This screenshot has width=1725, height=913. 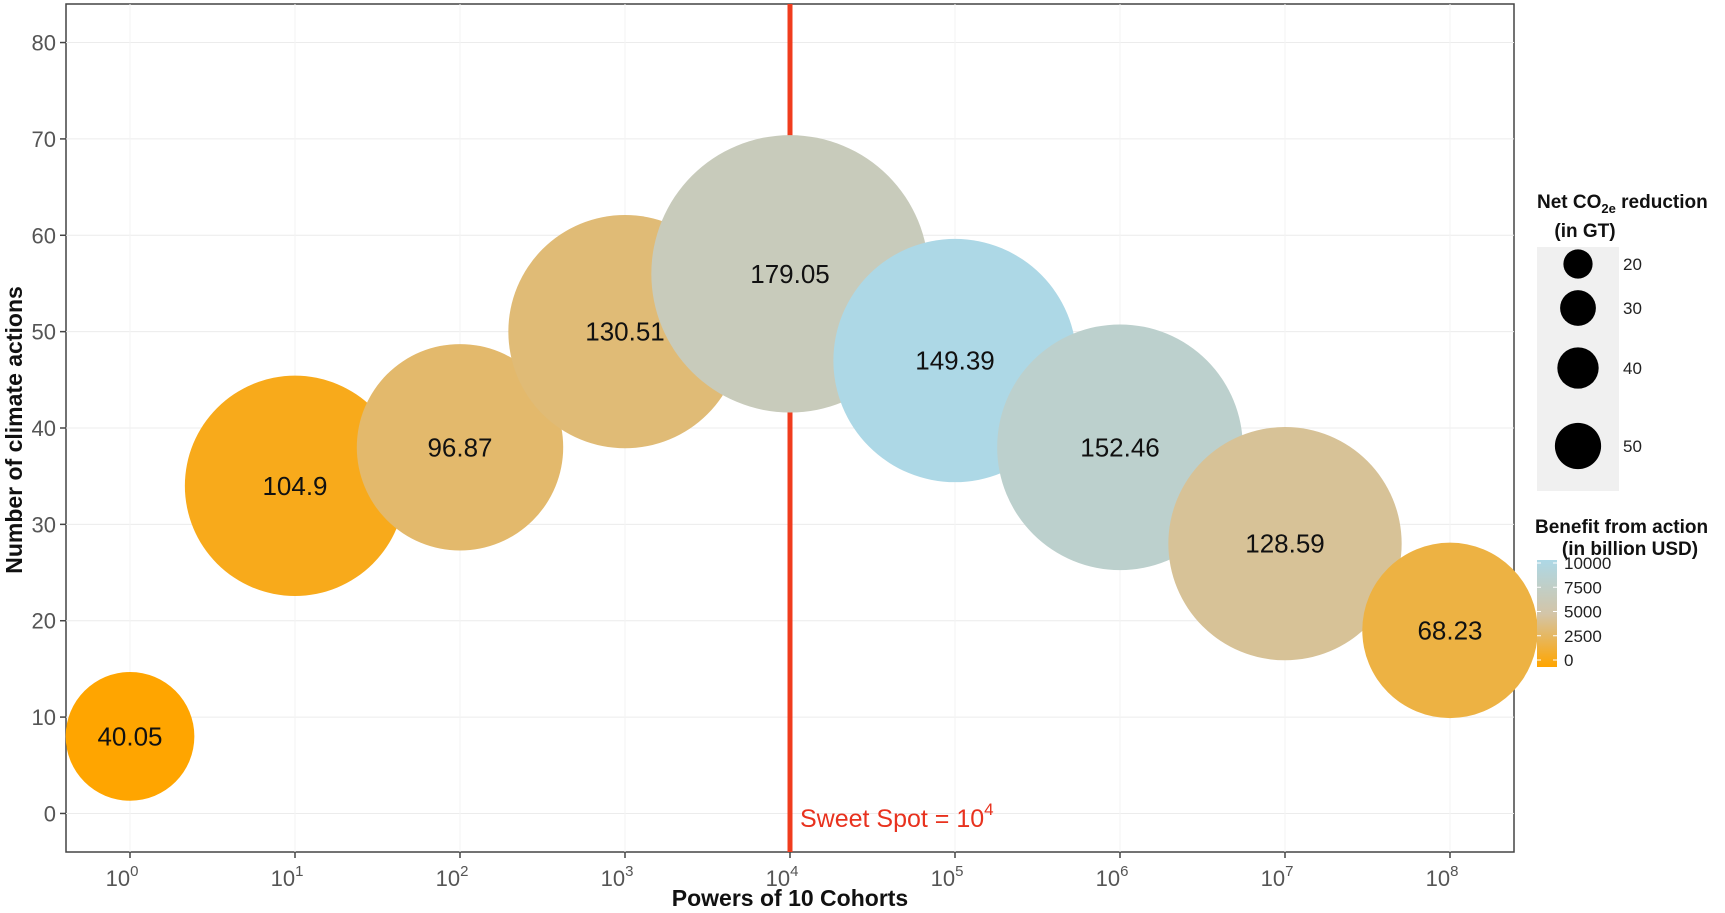 What do you see at coordinates (1569, 202) in the screenshot?
I see `size-legend-title-a: Net CO` at bounding box center [1569, 202].